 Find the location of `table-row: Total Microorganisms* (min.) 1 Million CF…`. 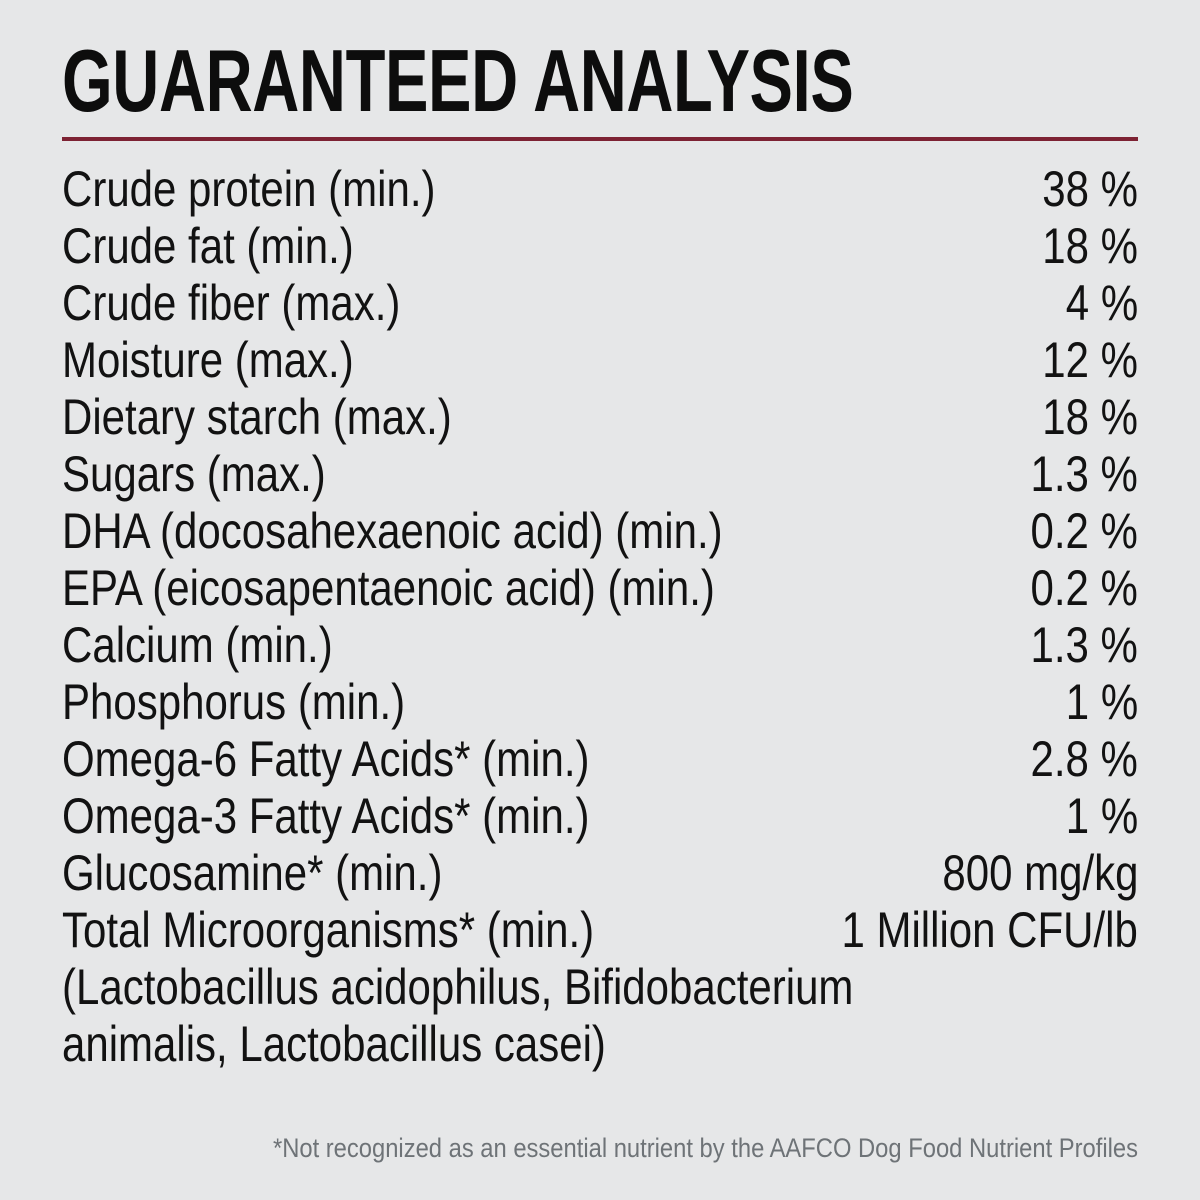

table-row: Total Microorganisms* (min.) 1 Million CF… is located at coordinates (600, 930).